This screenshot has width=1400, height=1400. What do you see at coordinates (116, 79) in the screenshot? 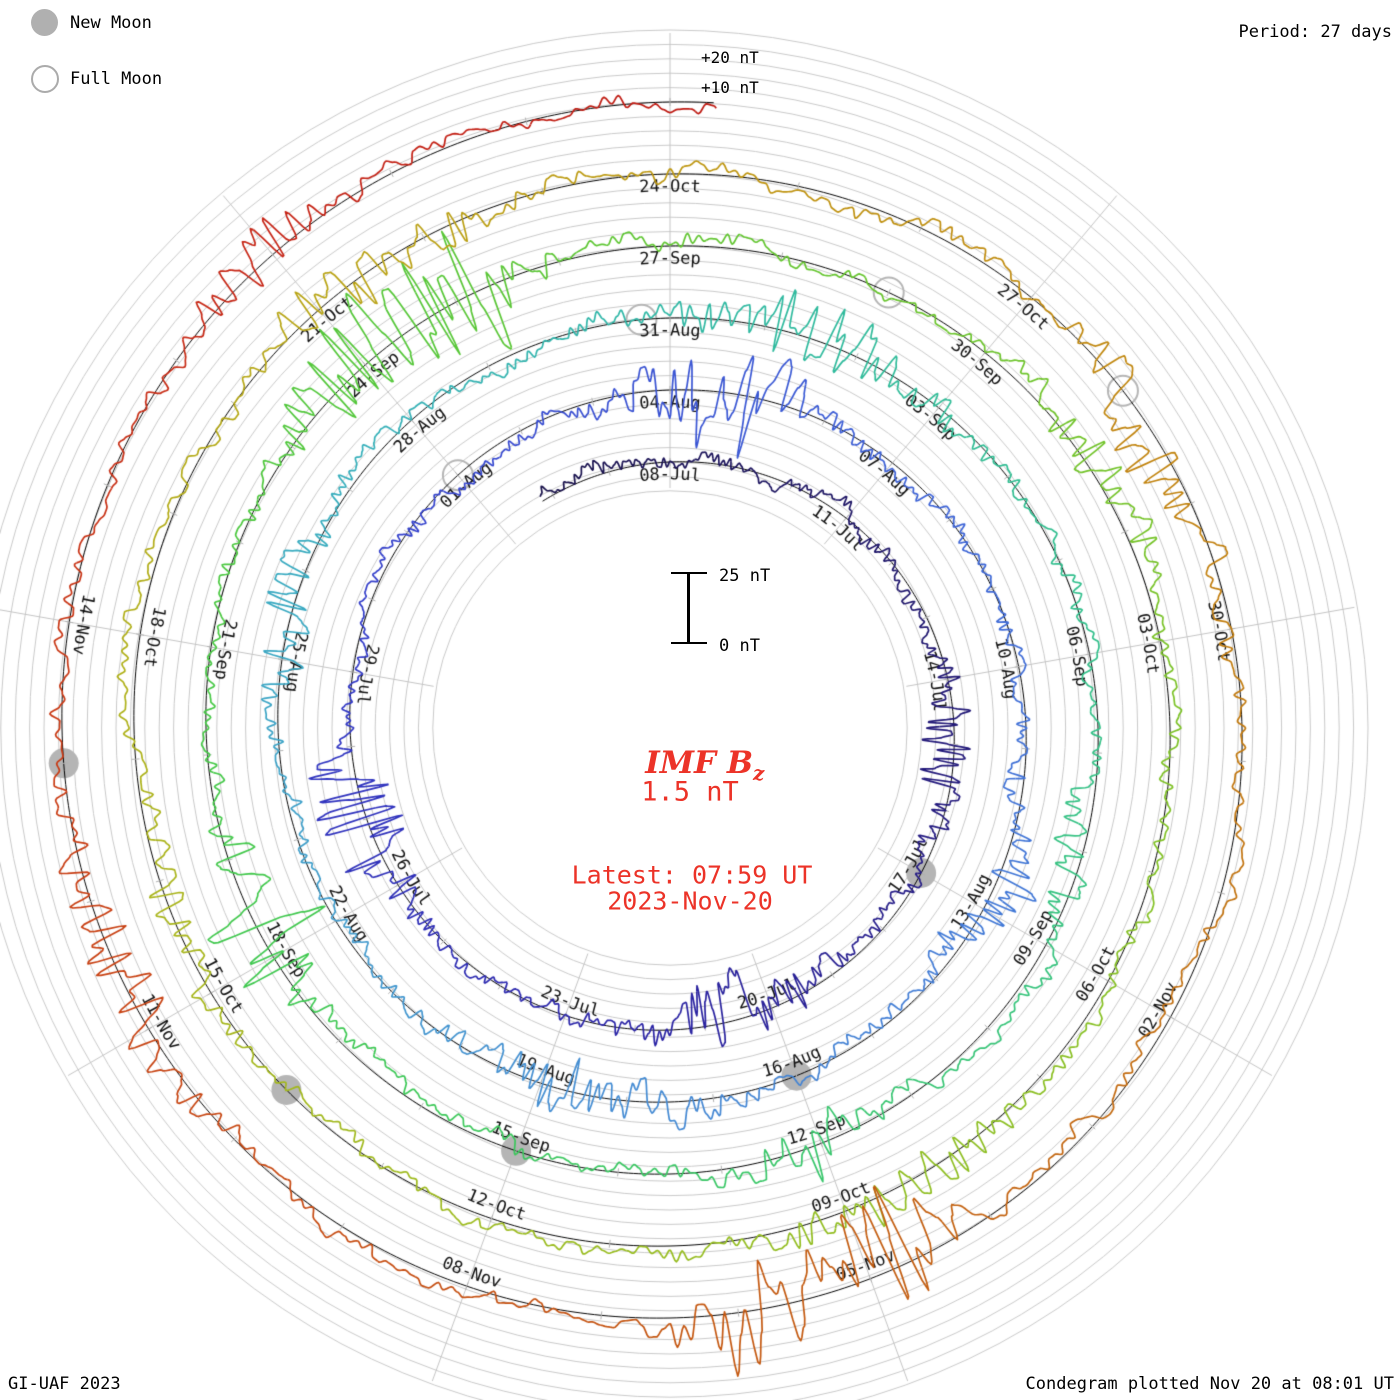
I see `full-moon-legend-label: Full Moon` at bounding box center [116, 79].